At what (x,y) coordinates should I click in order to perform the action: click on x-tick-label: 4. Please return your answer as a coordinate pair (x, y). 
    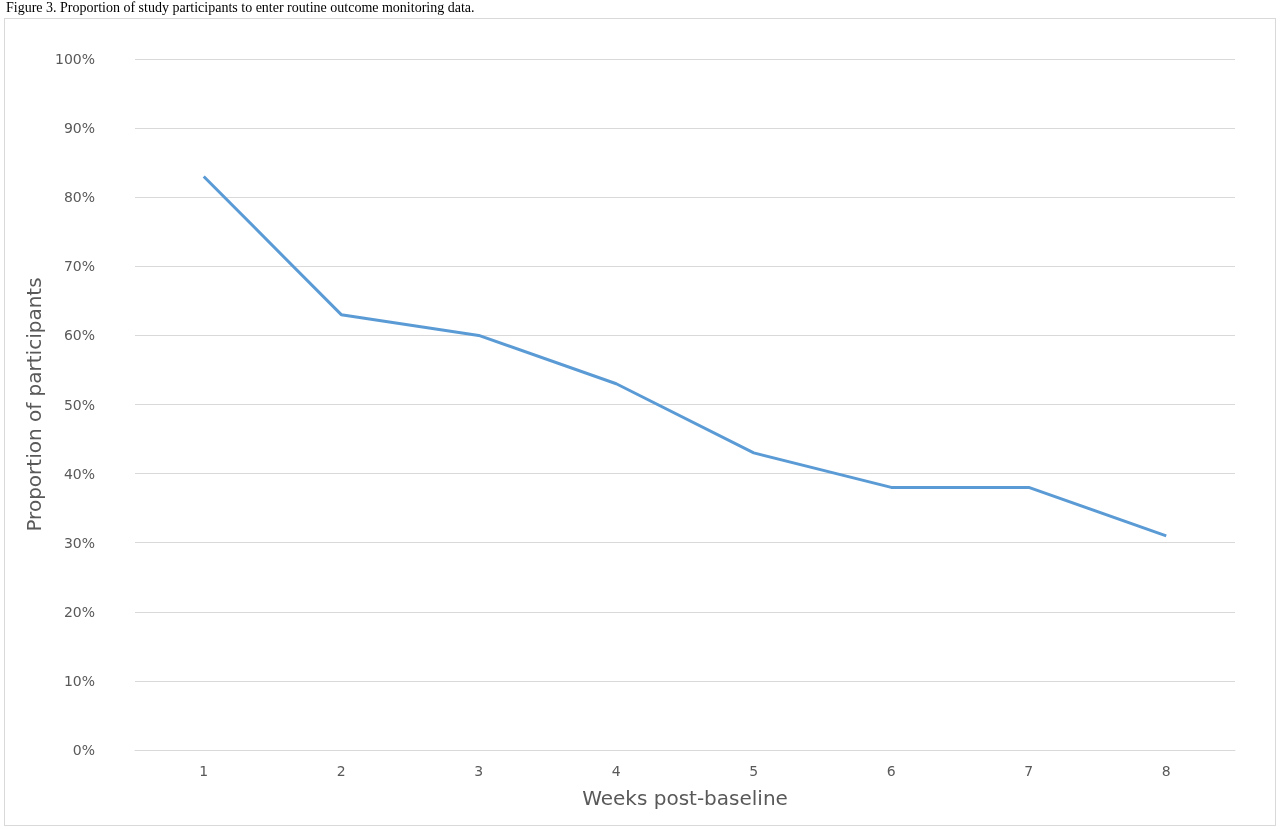
    Looking at the image, I should click on (616, 771).